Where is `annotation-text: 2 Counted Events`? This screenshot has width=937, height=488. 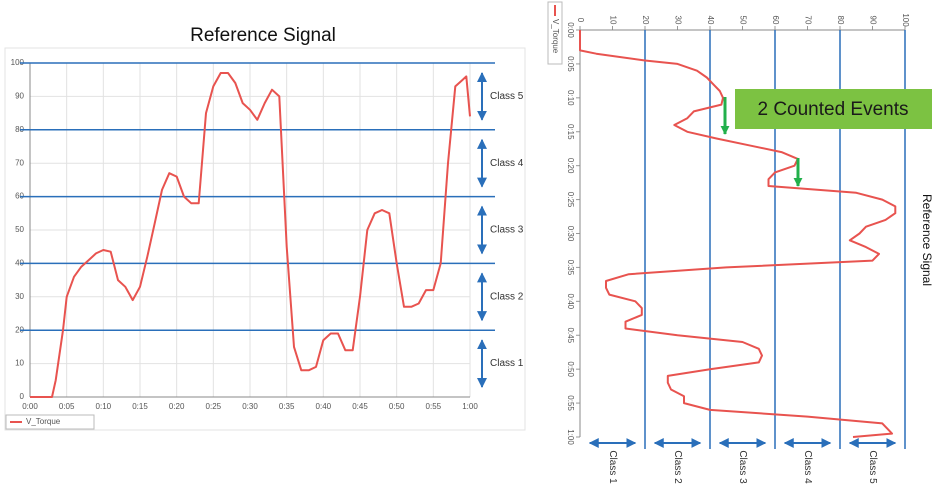 annotation-text: 2 Counted Events is located at coordinates (832, 109).